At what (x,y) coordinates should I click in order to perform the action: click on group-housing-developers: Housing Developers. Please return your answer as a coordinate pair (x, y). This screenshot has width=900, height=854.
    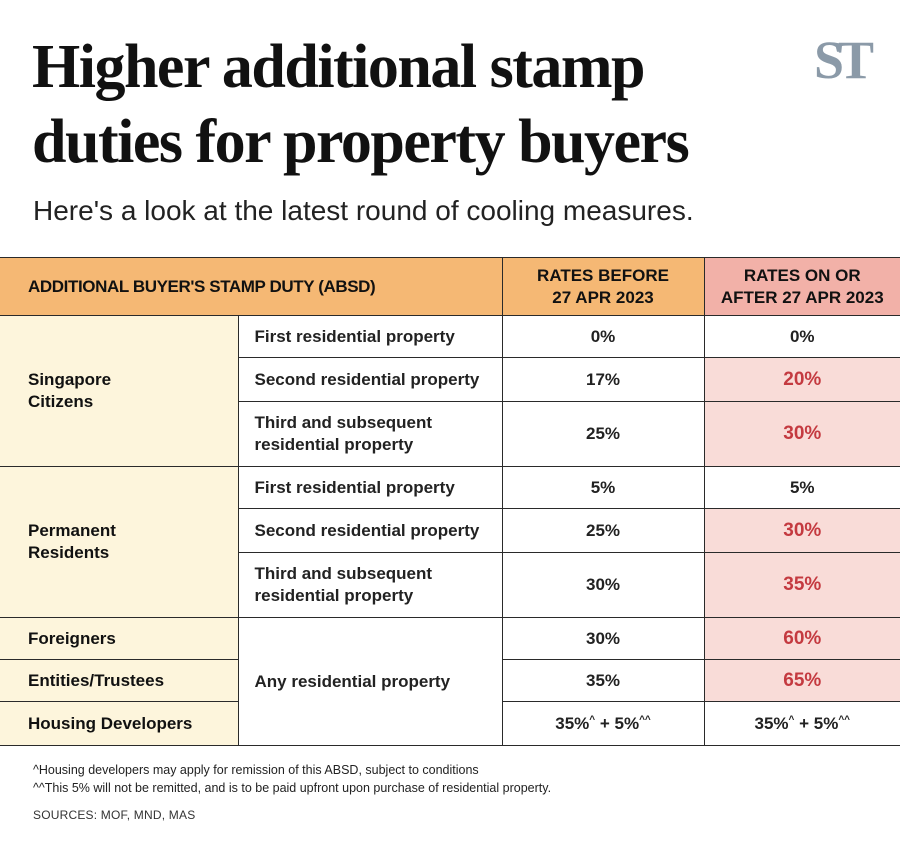
    Looking at the image, I should click on (119, 723).